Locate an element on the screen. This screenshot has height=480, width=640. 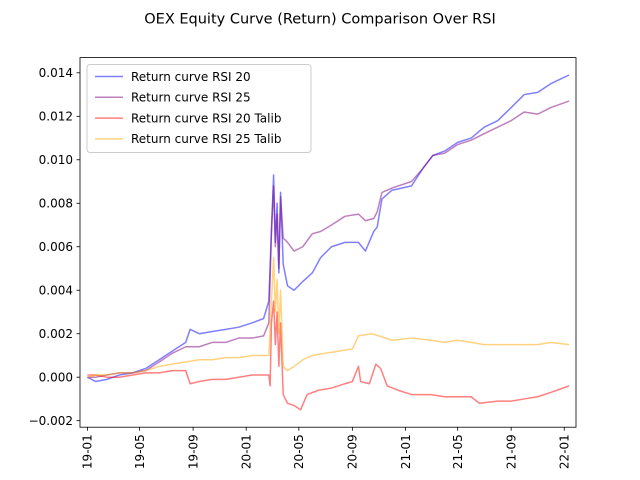
legend-label: Return curve RSI 20 is located at coordinates (191, 77).